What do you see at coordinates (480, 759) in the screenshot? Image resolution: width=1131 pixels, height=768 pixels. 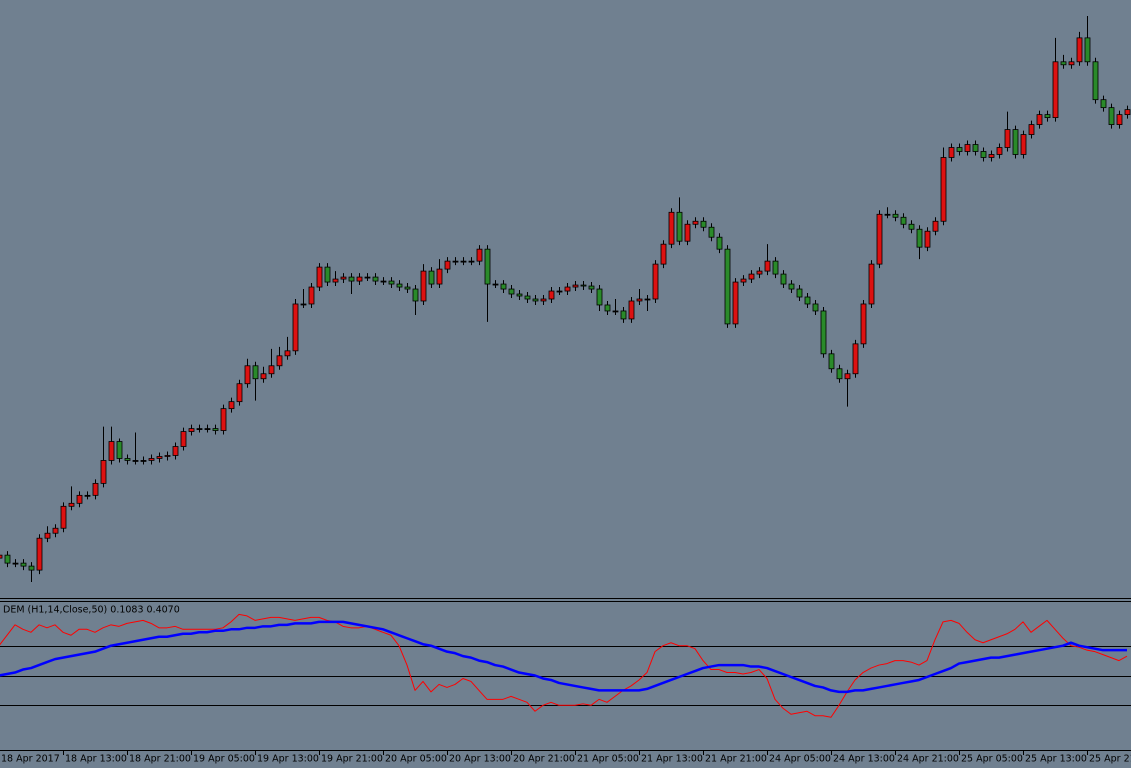 I see `x-tick-label: 20 Apr 13:00` at bounding box center [480, 759].